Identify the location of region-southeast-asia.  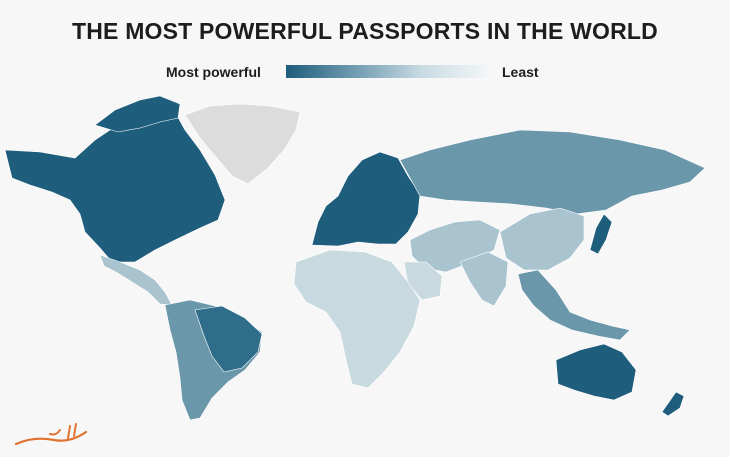
(574, 305).